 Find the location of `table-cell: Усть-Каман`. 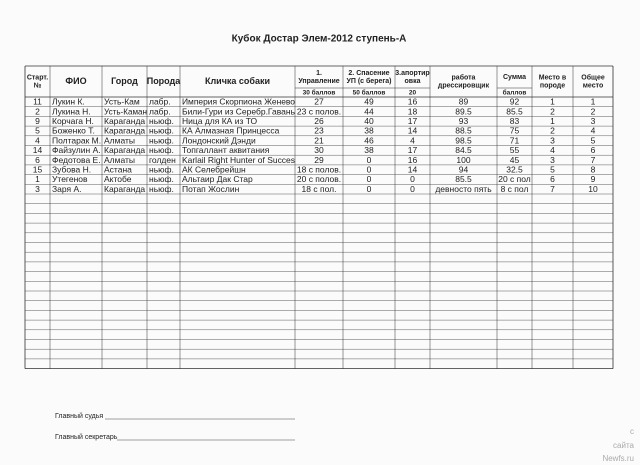

table-cell: Усть-Каман is located at coordinates (125, 111).